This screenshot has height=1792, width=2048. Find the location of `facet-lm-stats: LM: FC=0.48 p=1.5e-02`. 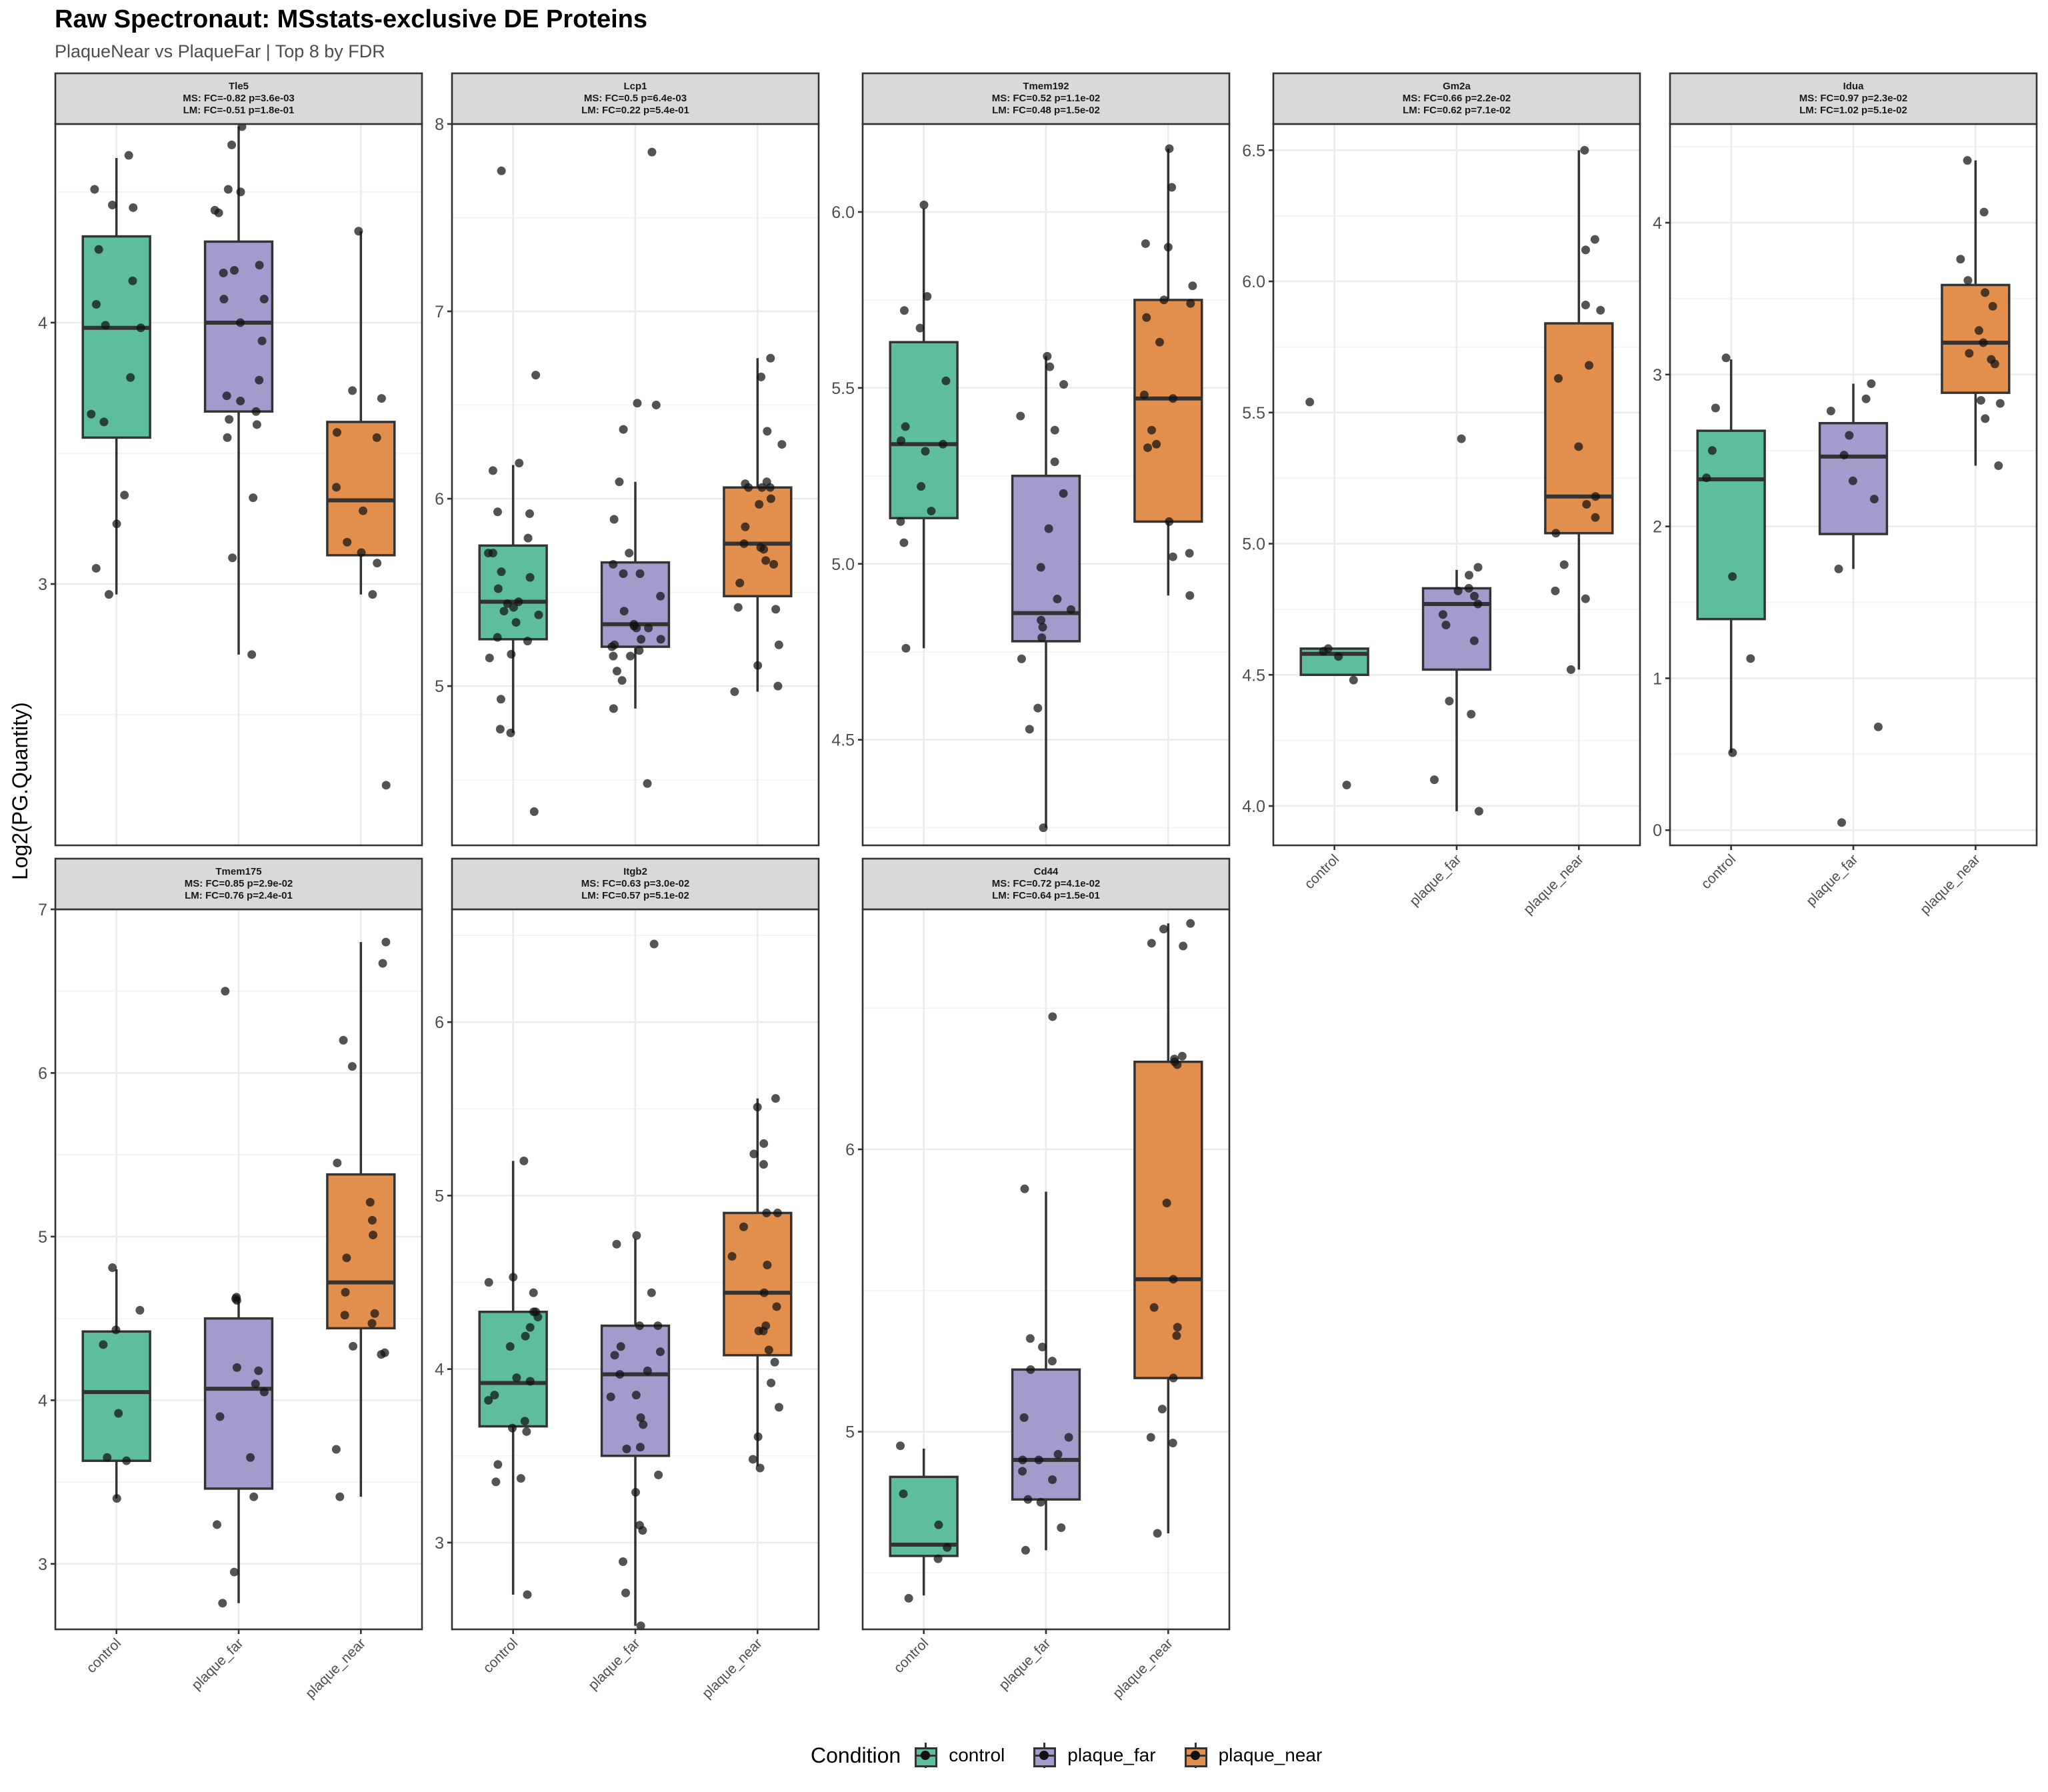

facet-lm-stats: LM: FC=0.48 p=1.5e-02 is located at coordinates (1046, 110).